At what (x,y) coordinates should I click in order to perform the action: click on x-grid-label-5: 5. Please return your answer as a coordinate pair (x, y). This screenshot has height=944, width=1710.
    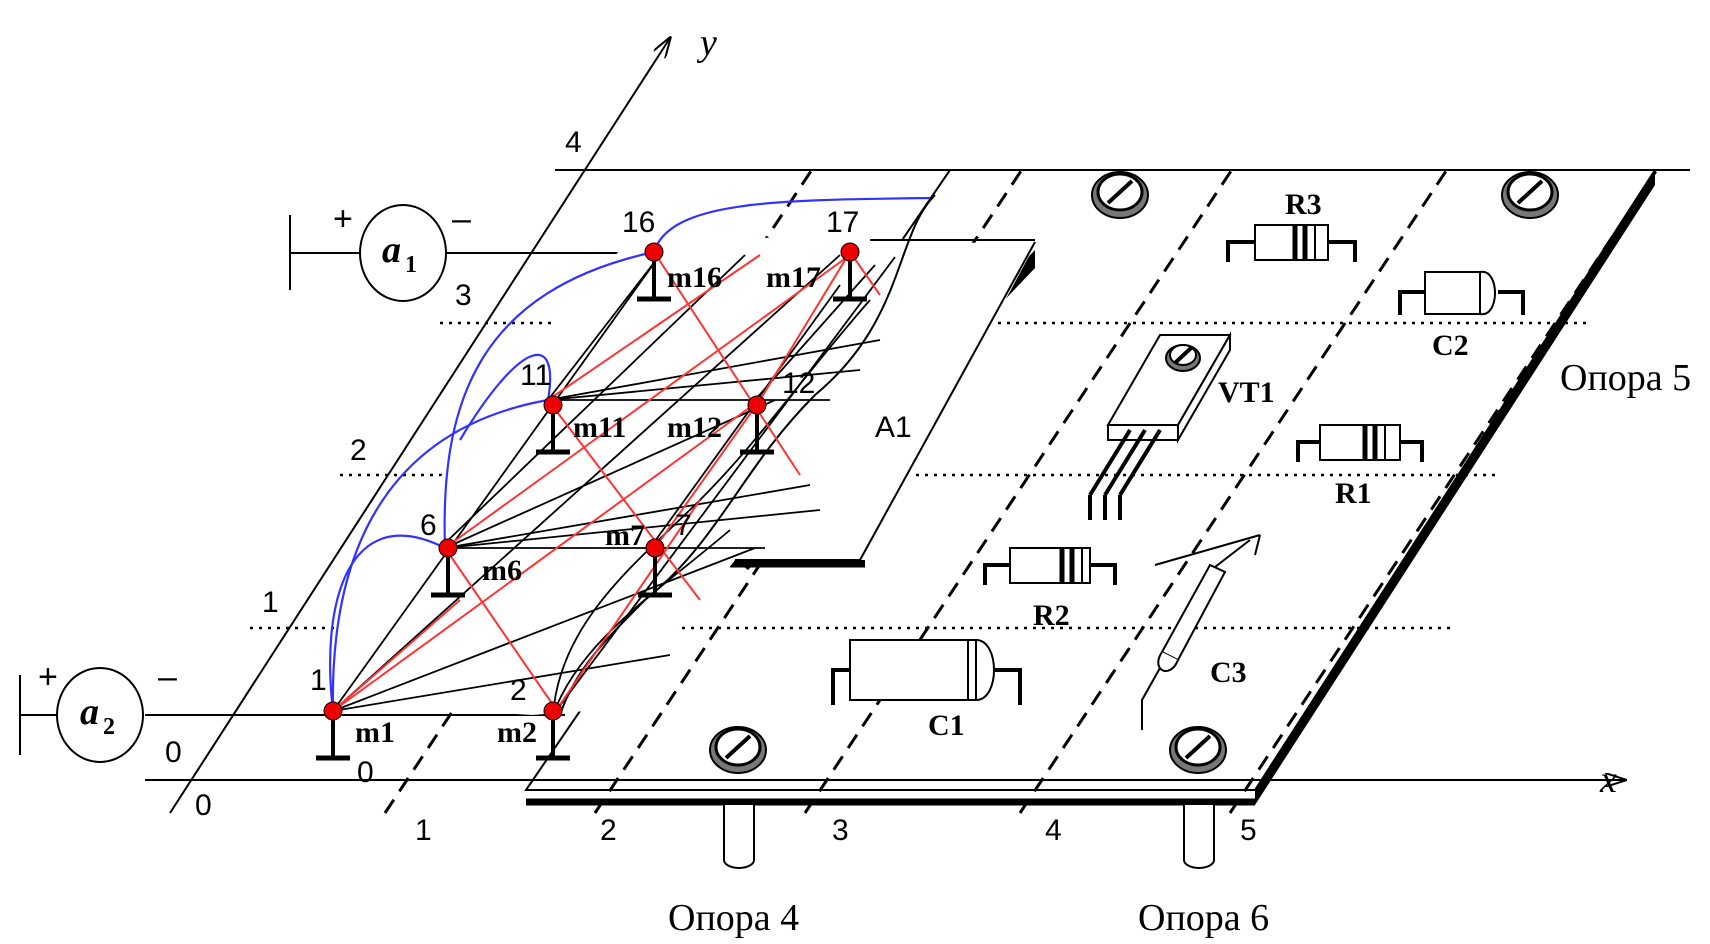
    Looking at the image, I should click on (1248, 830).